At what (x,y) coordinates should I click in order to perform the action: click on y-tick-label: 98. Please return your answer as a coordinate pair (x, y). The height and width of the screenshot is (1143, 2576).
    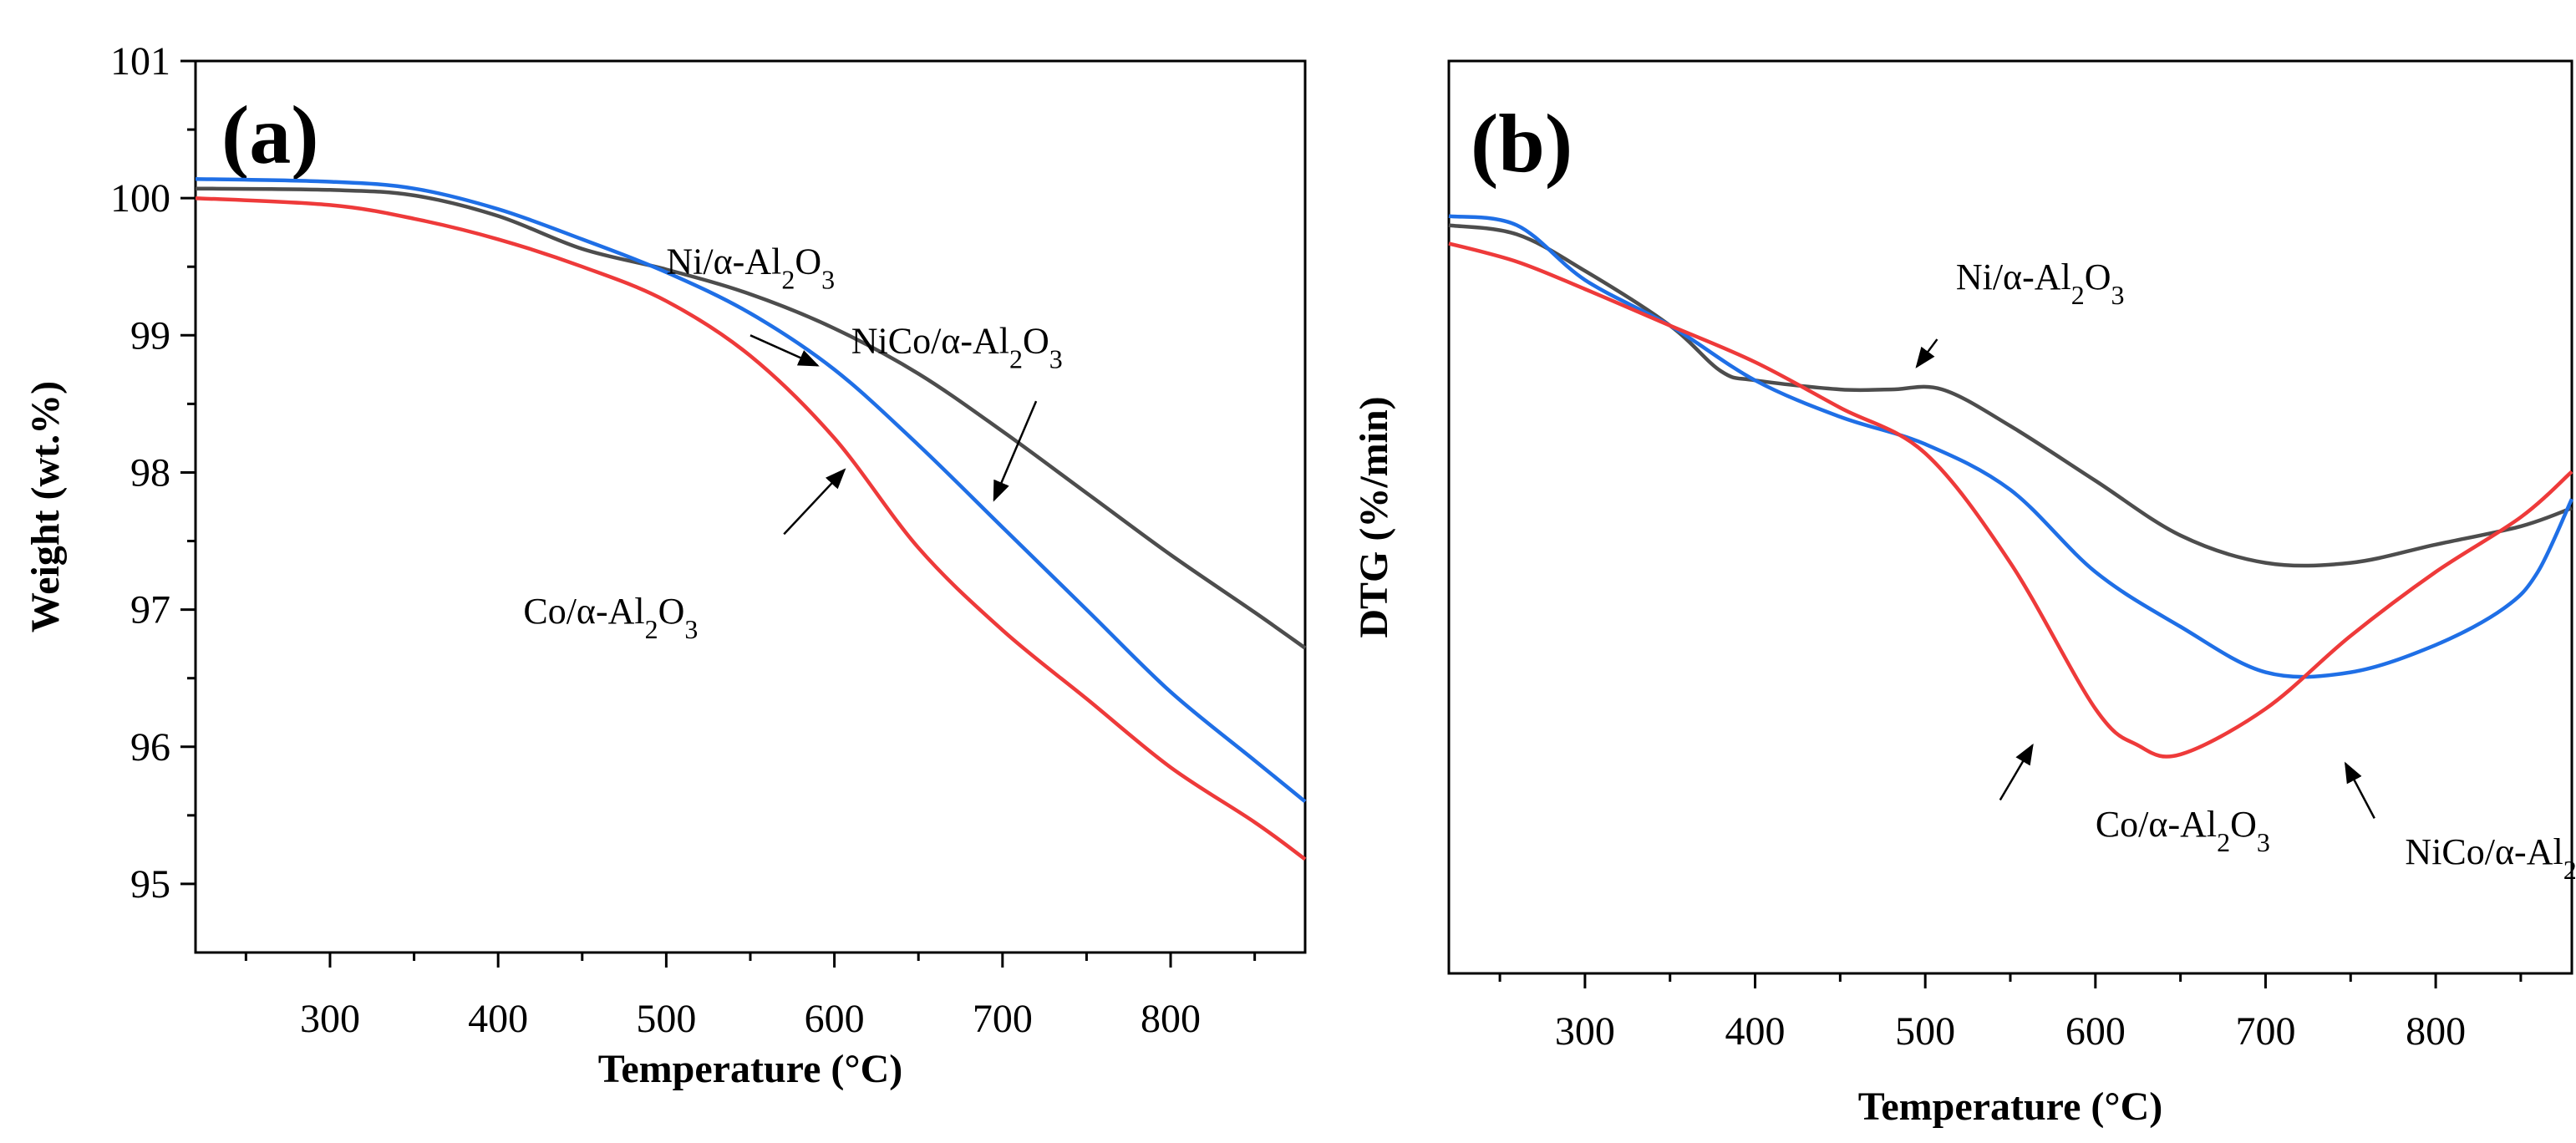
    Looking at the image, I should click on (150, 472).